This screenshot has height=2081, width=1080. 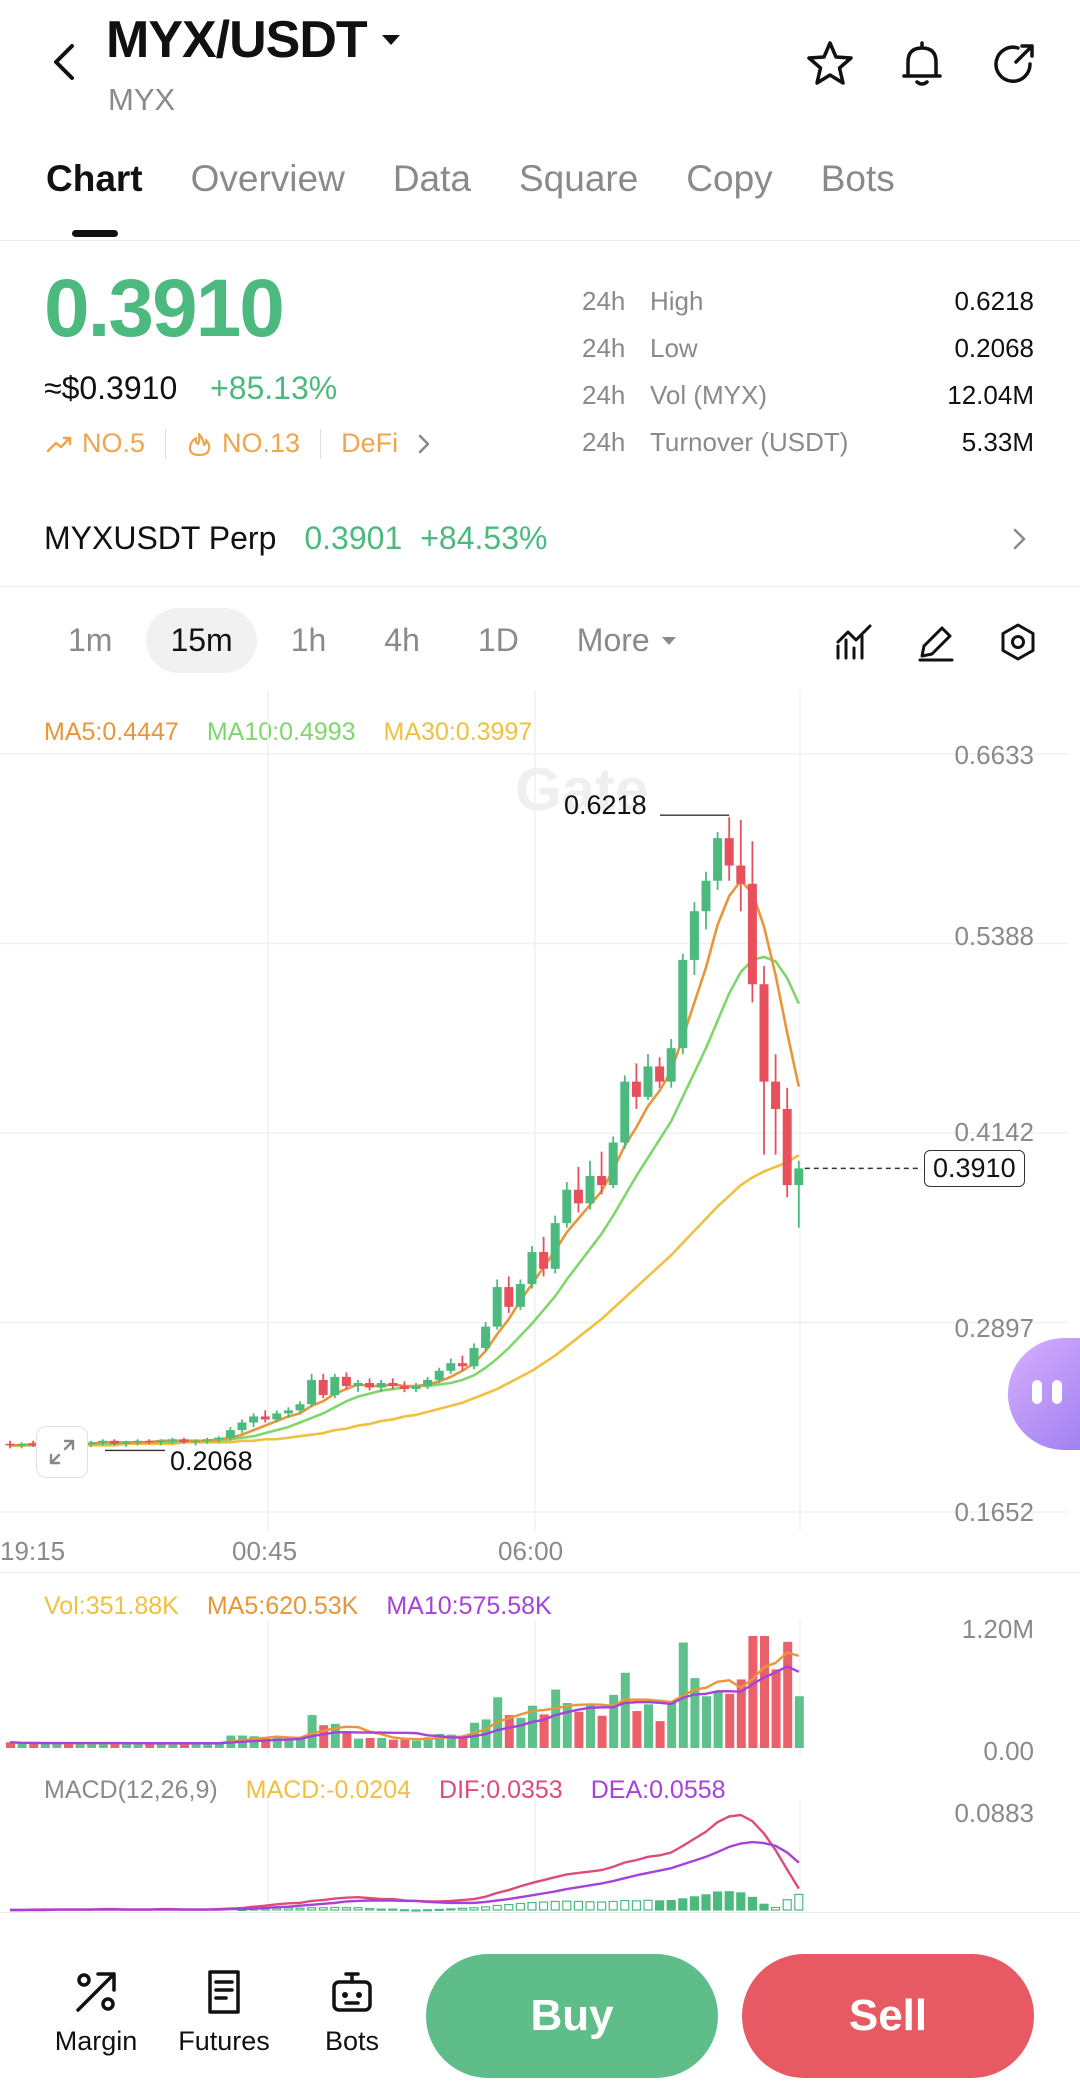 What do you see at coordinates (267, 178) in the screenshot?
I see `tab-overview: Overview` at bounding box center [267, 178].